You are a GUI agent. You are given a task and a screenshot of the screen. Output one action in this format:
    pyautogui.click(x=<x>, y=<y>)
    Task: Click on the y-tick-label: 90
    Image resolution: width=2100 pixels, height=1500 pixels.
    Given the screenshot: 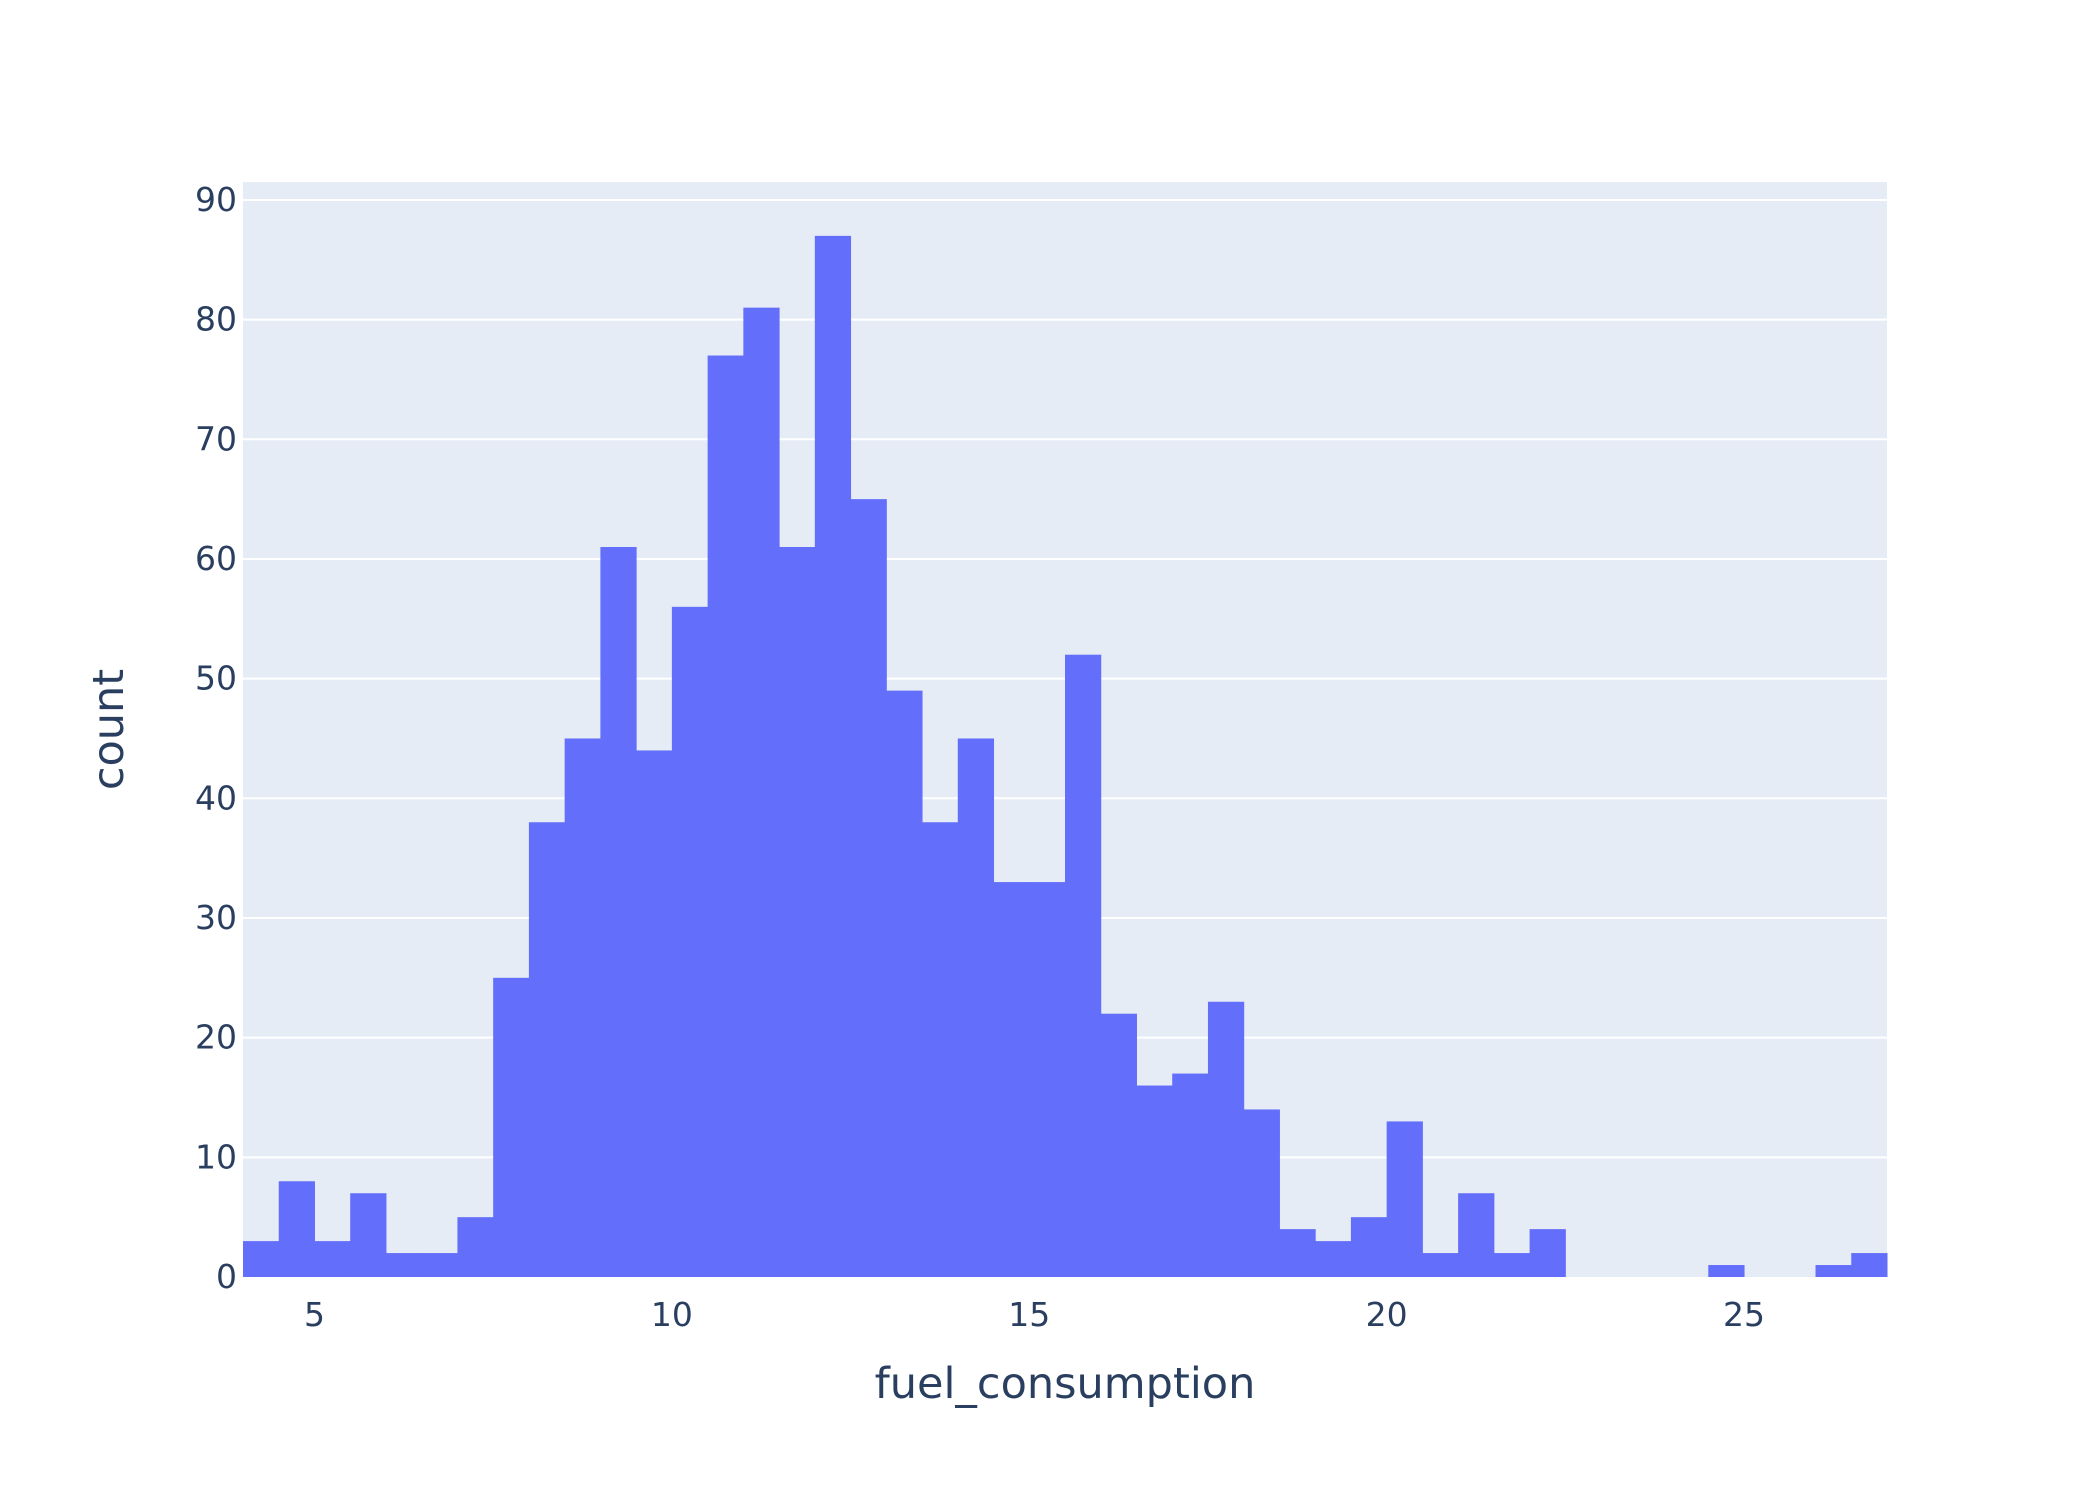 What is the action you would take?
    pyautogui.click(x=216, y=199)
    